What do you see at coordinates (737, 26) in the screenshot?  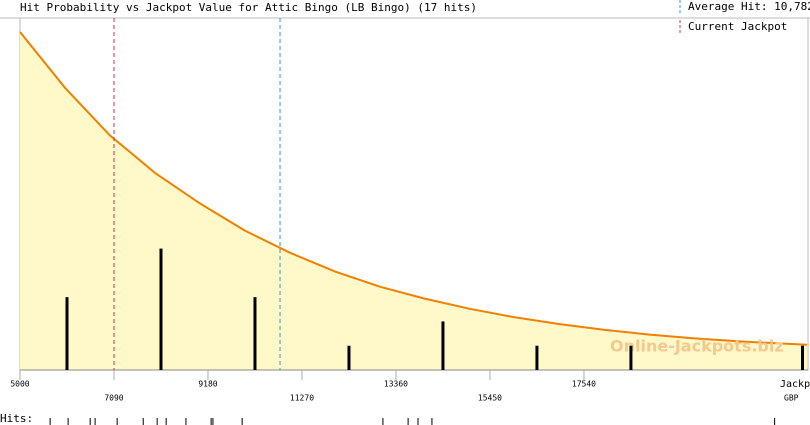 I see `current-jackpot-legend-label: Current Jackpot` at bounding box center [737, 26].